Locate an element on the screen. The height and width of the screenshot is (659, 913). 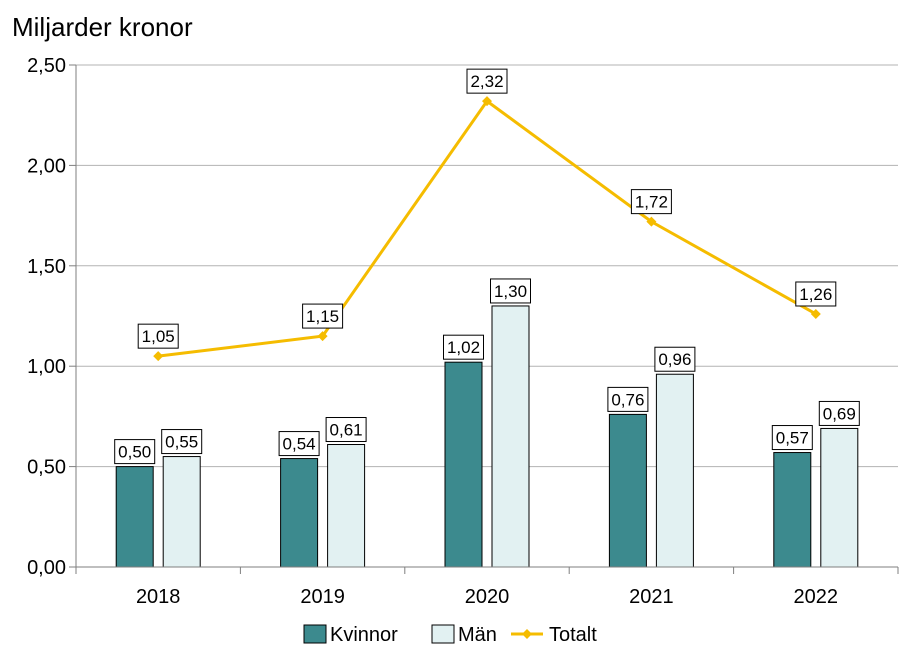
data-label: 0,57 is located at coordinates (792, 438).